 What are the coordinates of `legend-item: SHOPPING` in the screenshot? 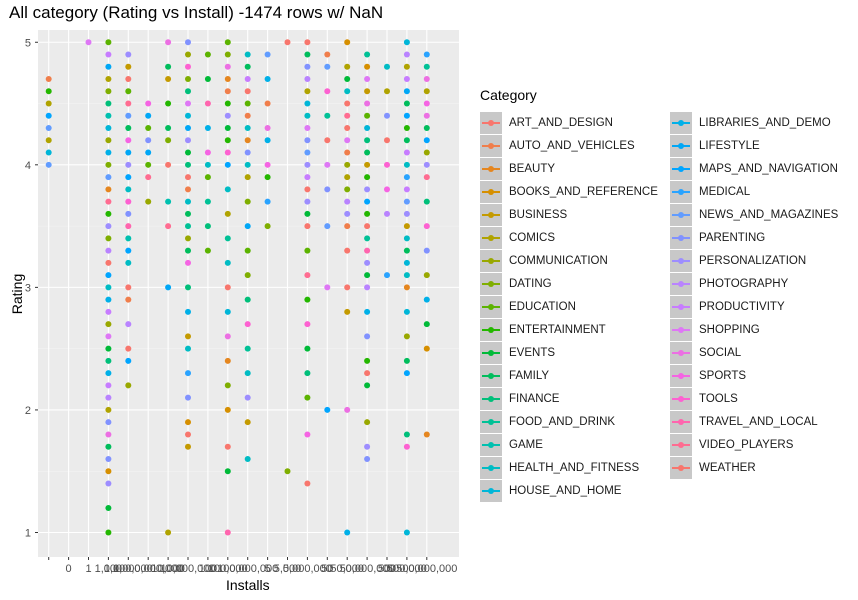 It's located at (764, 329).